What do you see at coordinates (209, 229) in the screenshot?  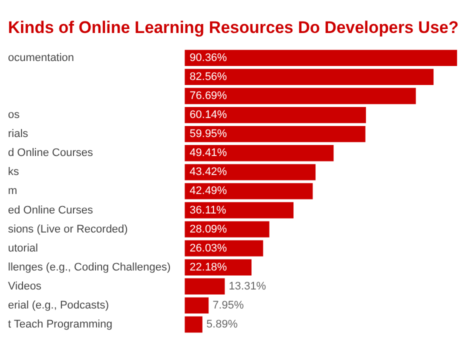 I see `data-label: 28.09%` at bounding box center [209, 229].